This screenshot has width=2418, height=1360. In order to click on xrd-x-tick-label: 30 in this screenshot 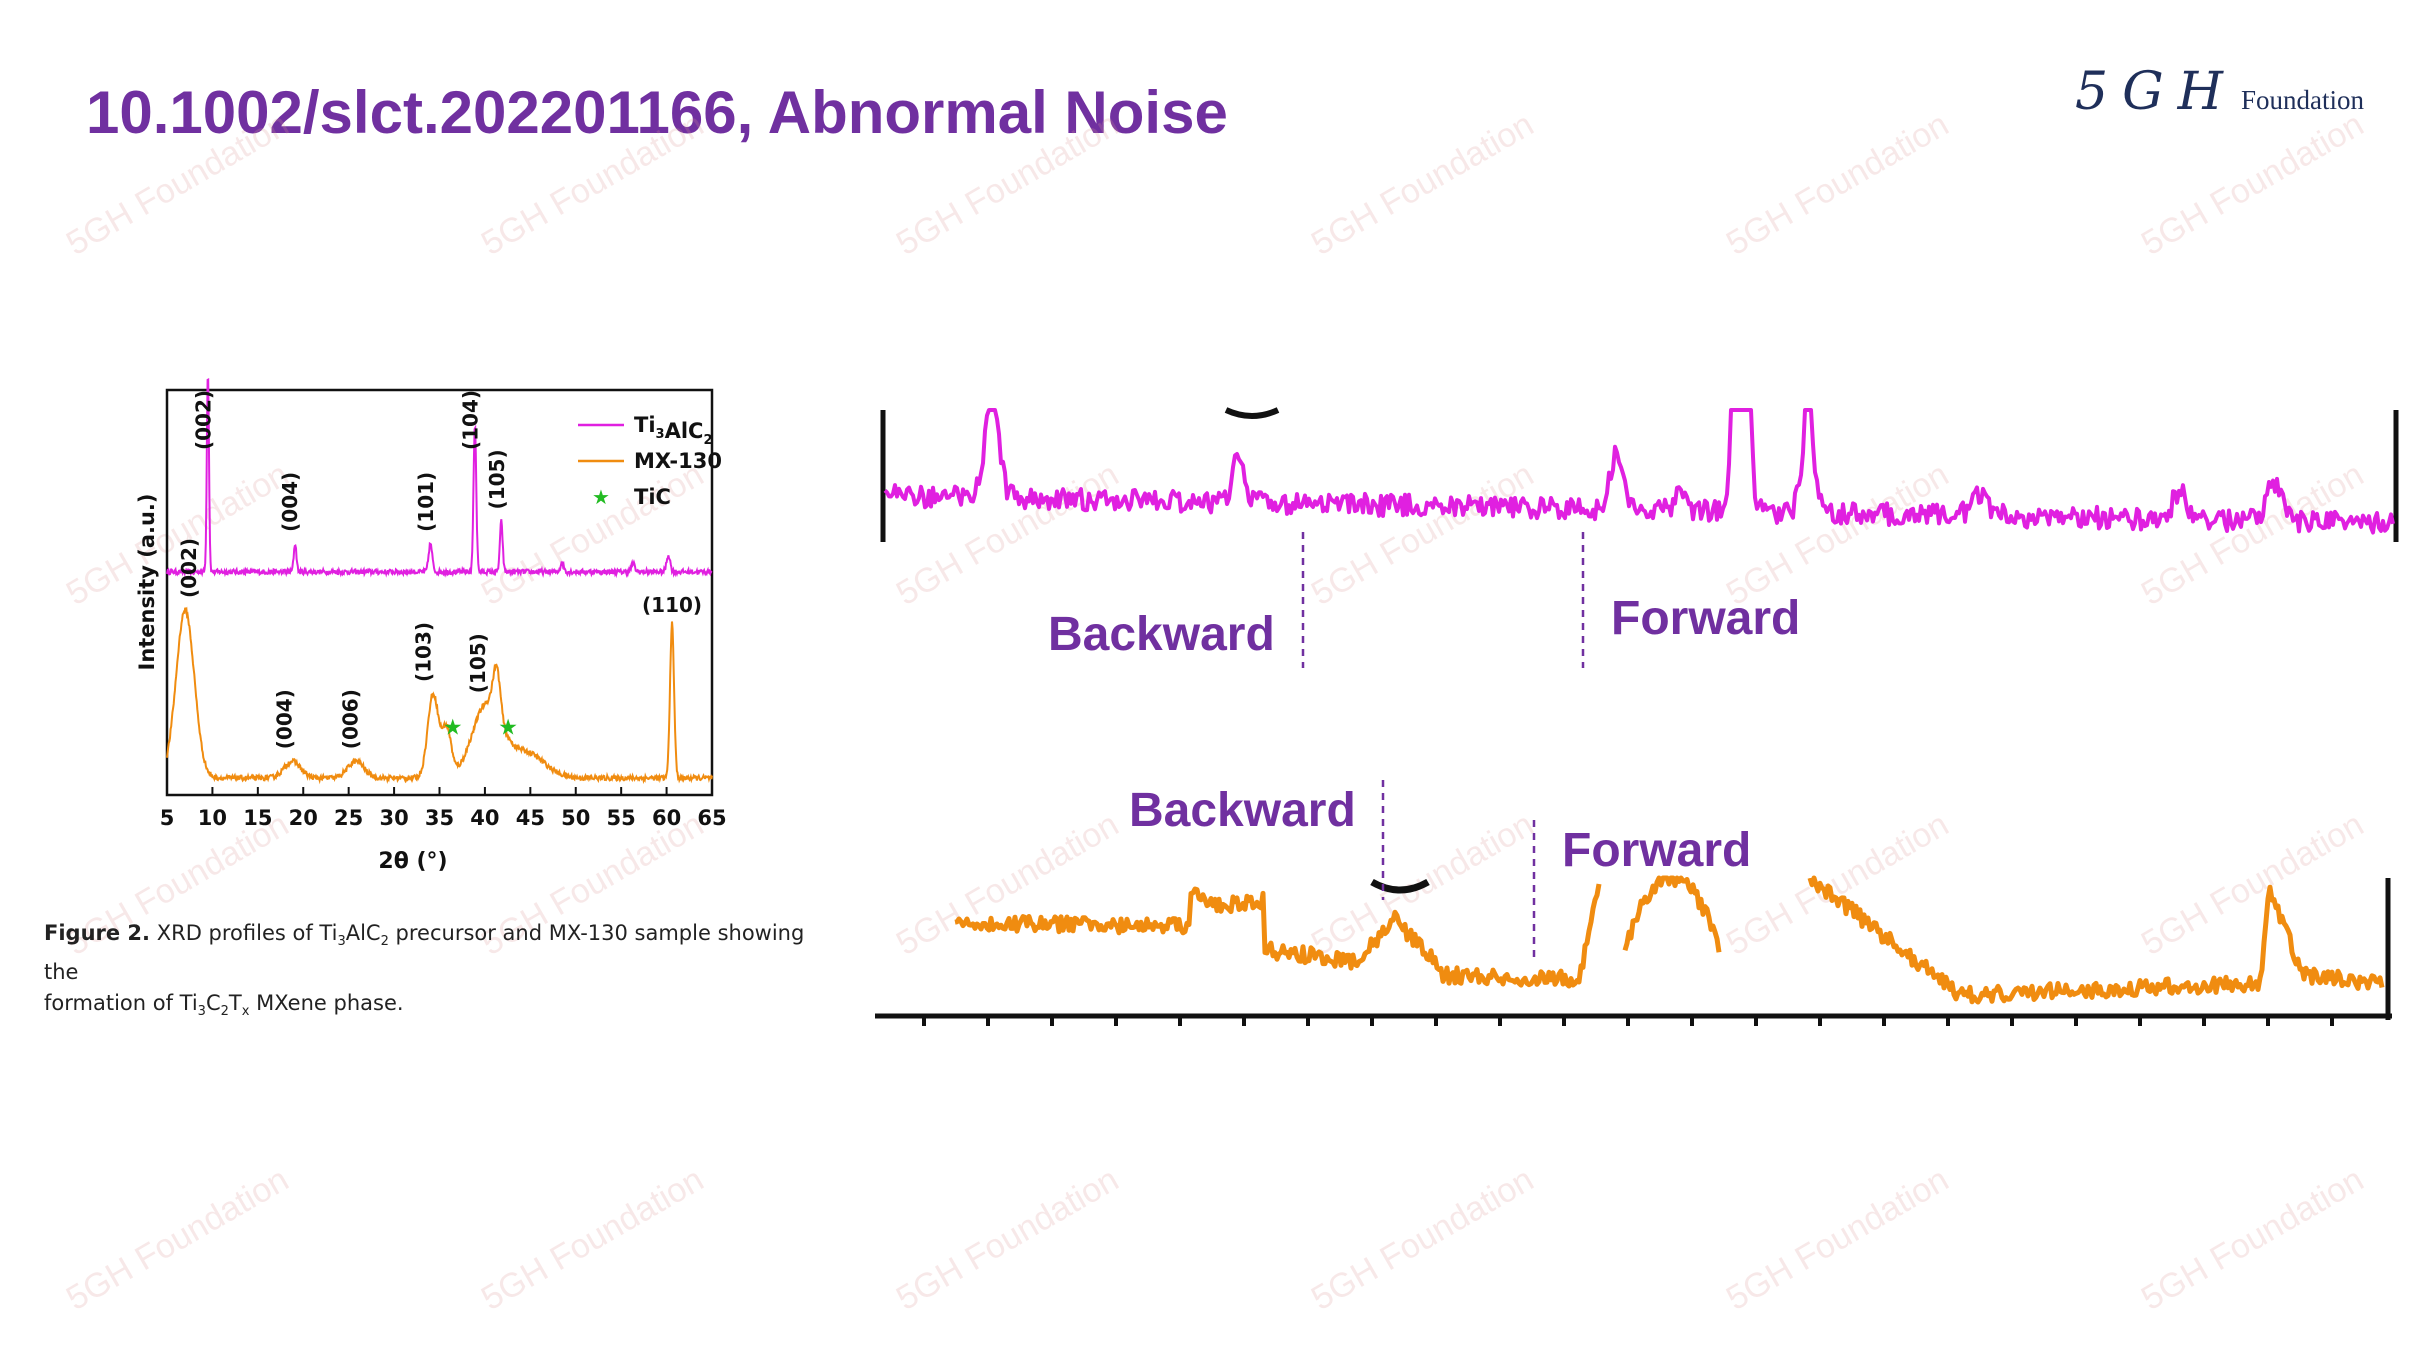, I will do `click(393, 818)`.